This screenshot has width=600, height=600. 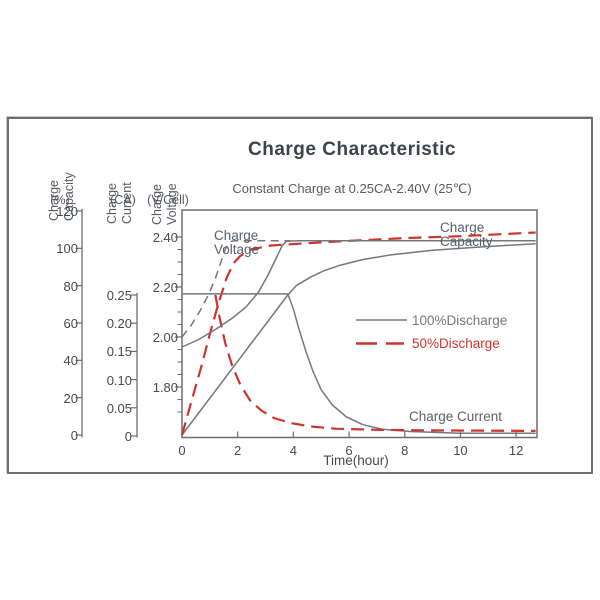 What do you see at coordinates (238, 450) in the screenshot?
I see `tick-label: 2` at bounding box center [238, 450].